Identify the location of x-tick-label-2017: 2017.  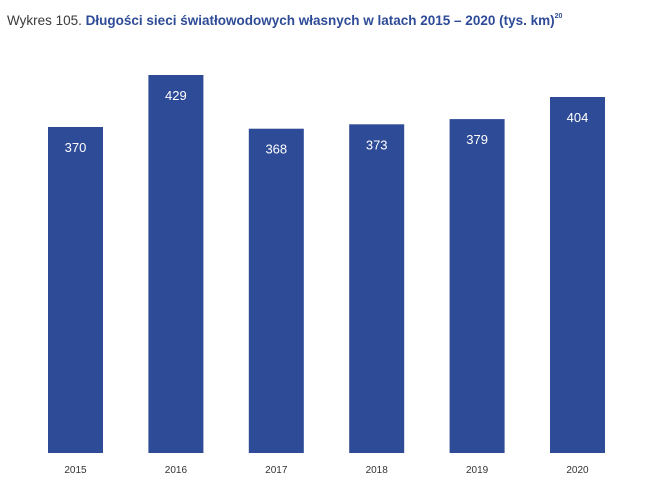
(276, 470).